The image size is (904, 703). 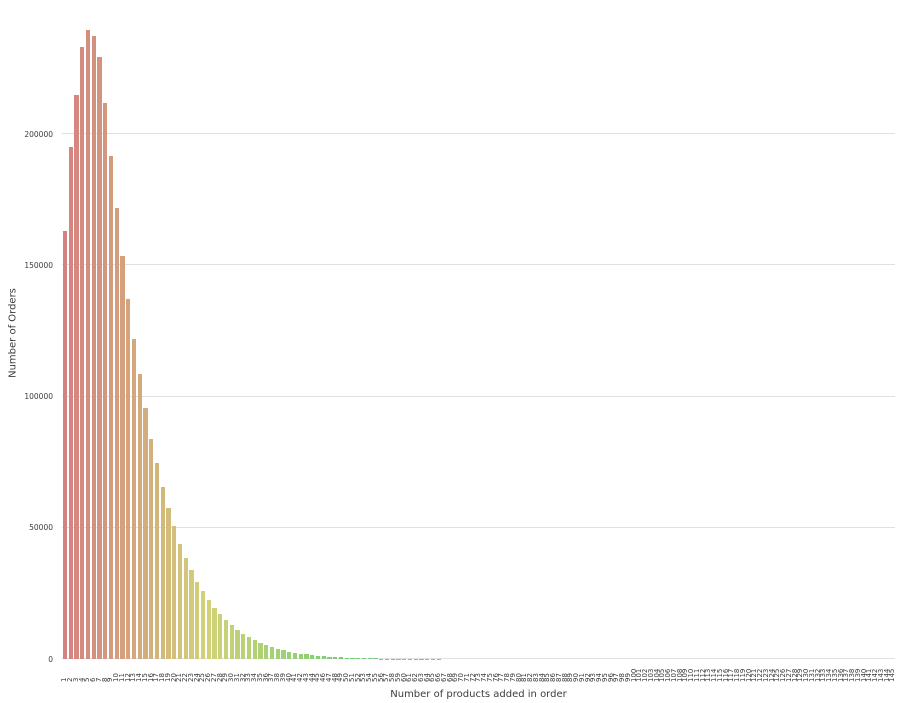 What do you see at coordinates (38, 265) in the screenshot?
I see `y-tick-label: 150000` at bounding box center [38, 265].